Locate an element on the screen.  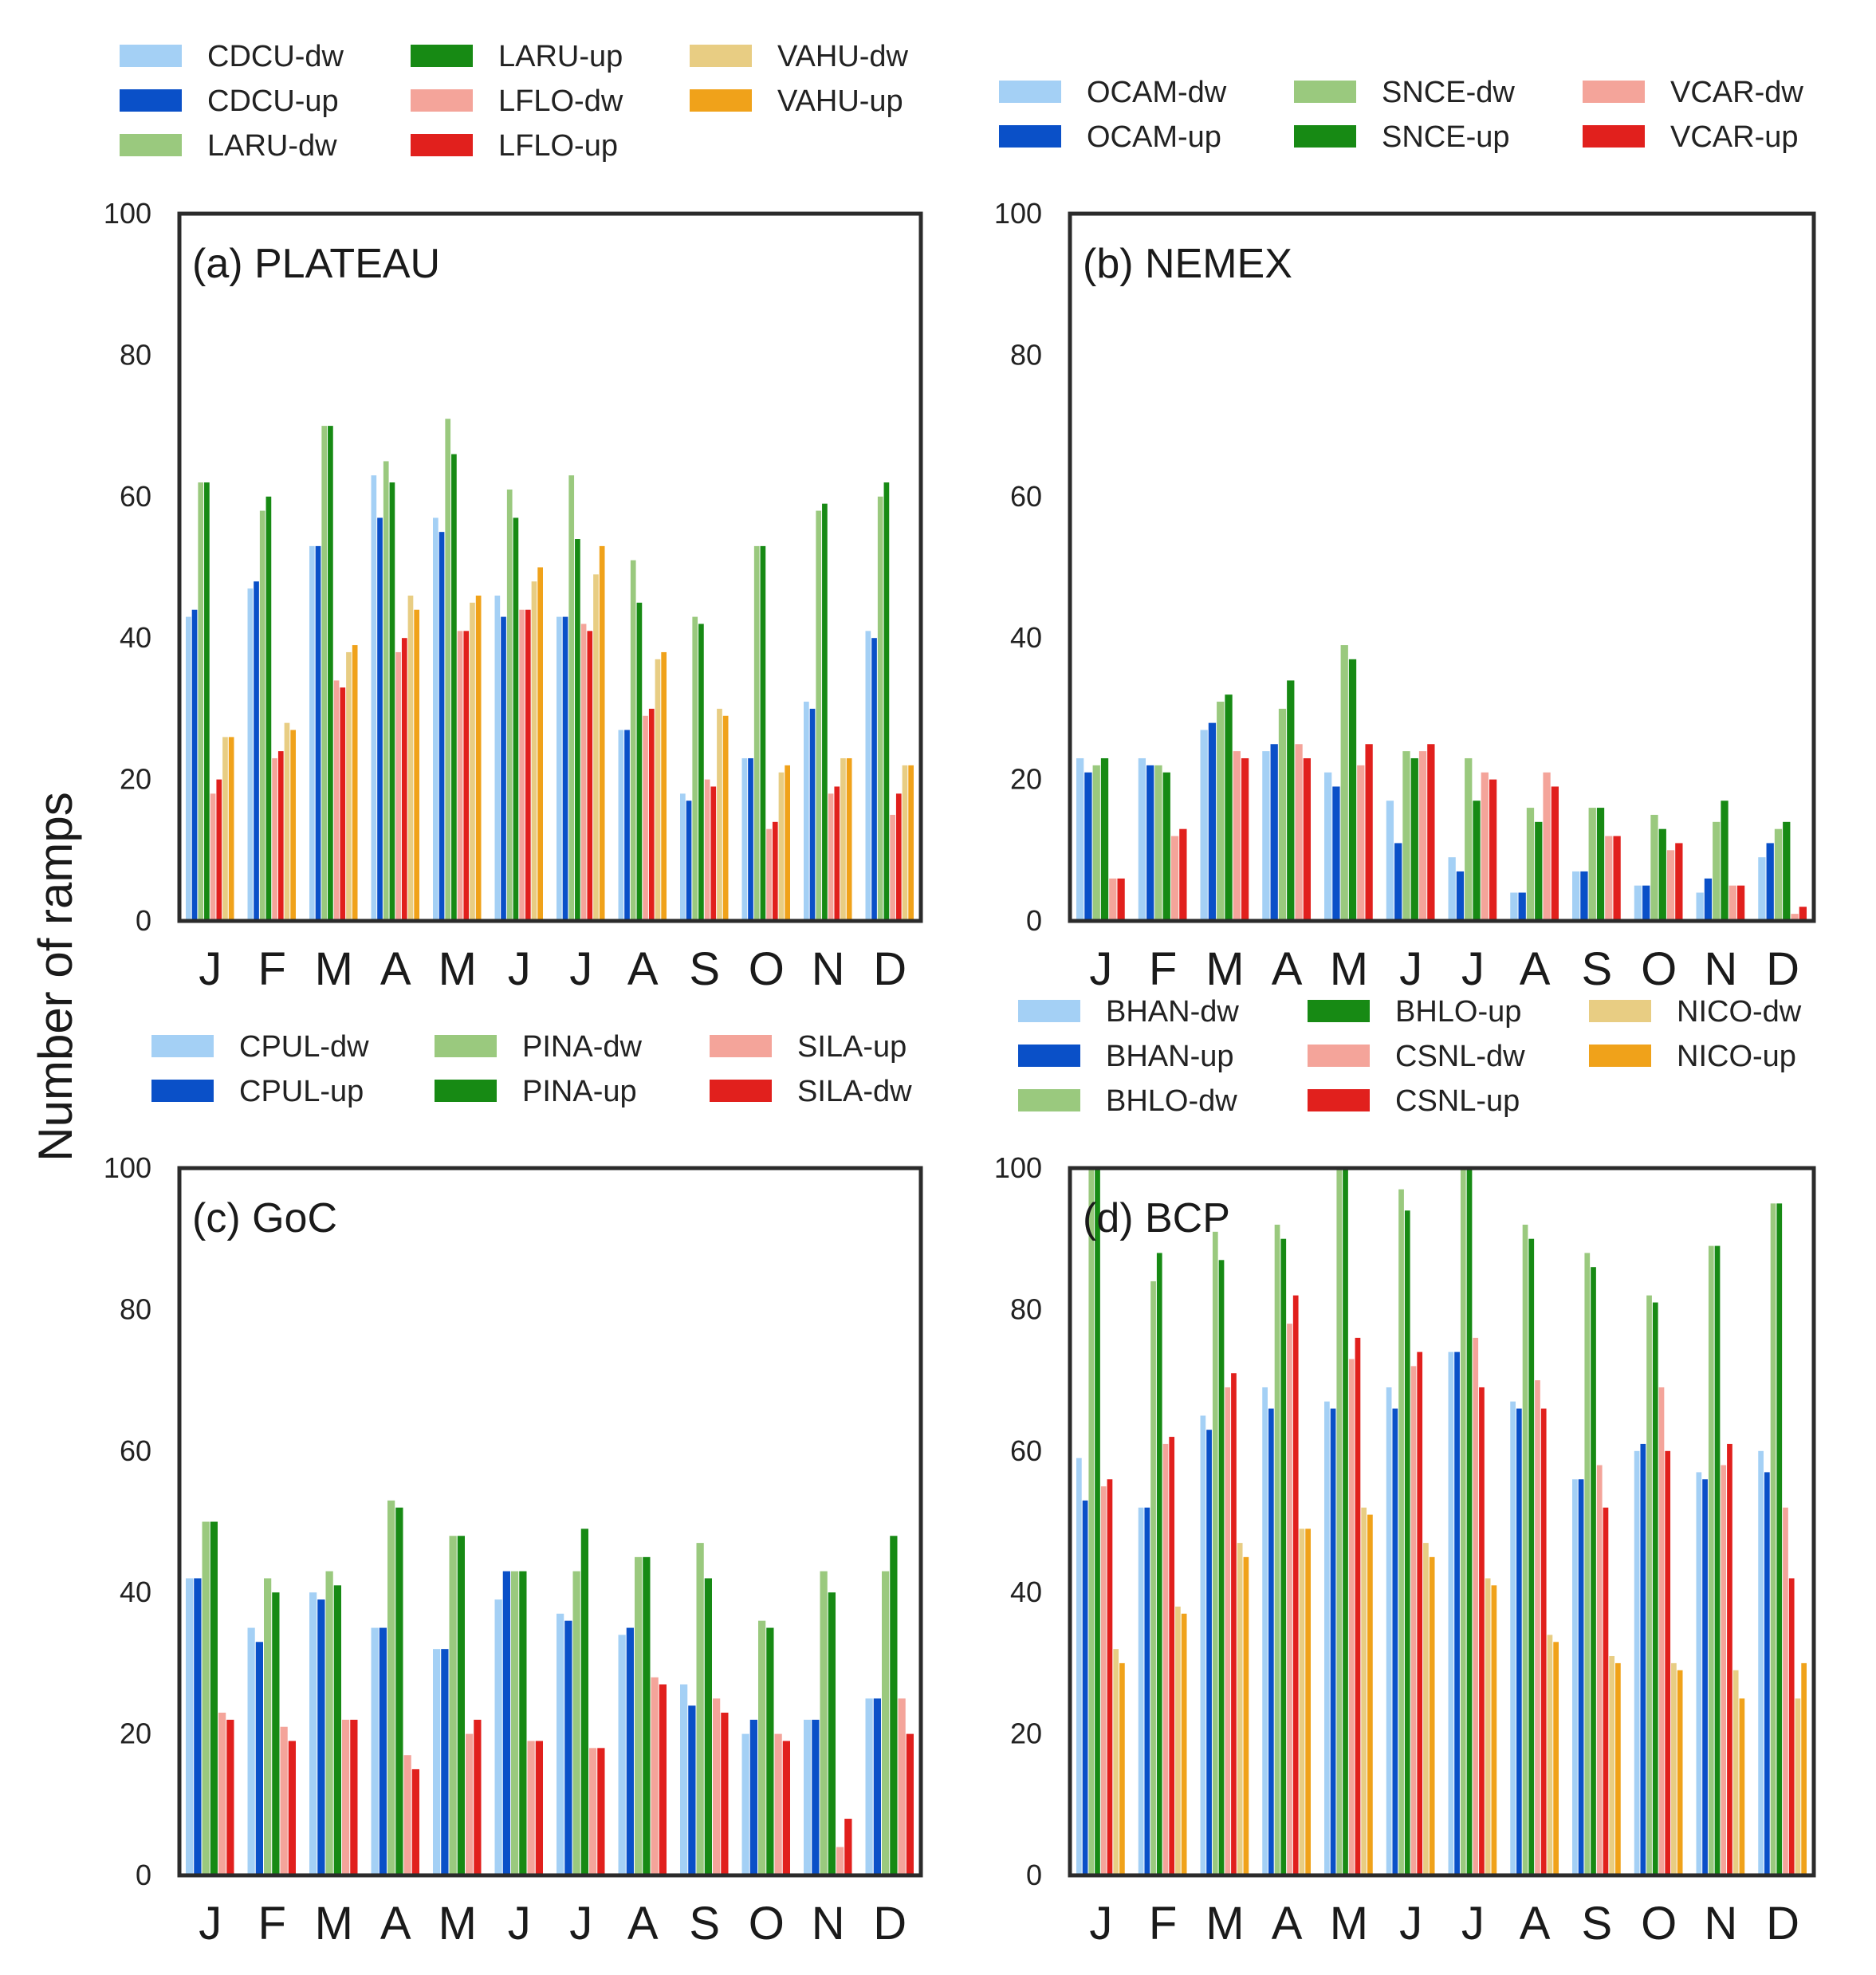
x-tick-label: N is located at coordinates (829, 969).